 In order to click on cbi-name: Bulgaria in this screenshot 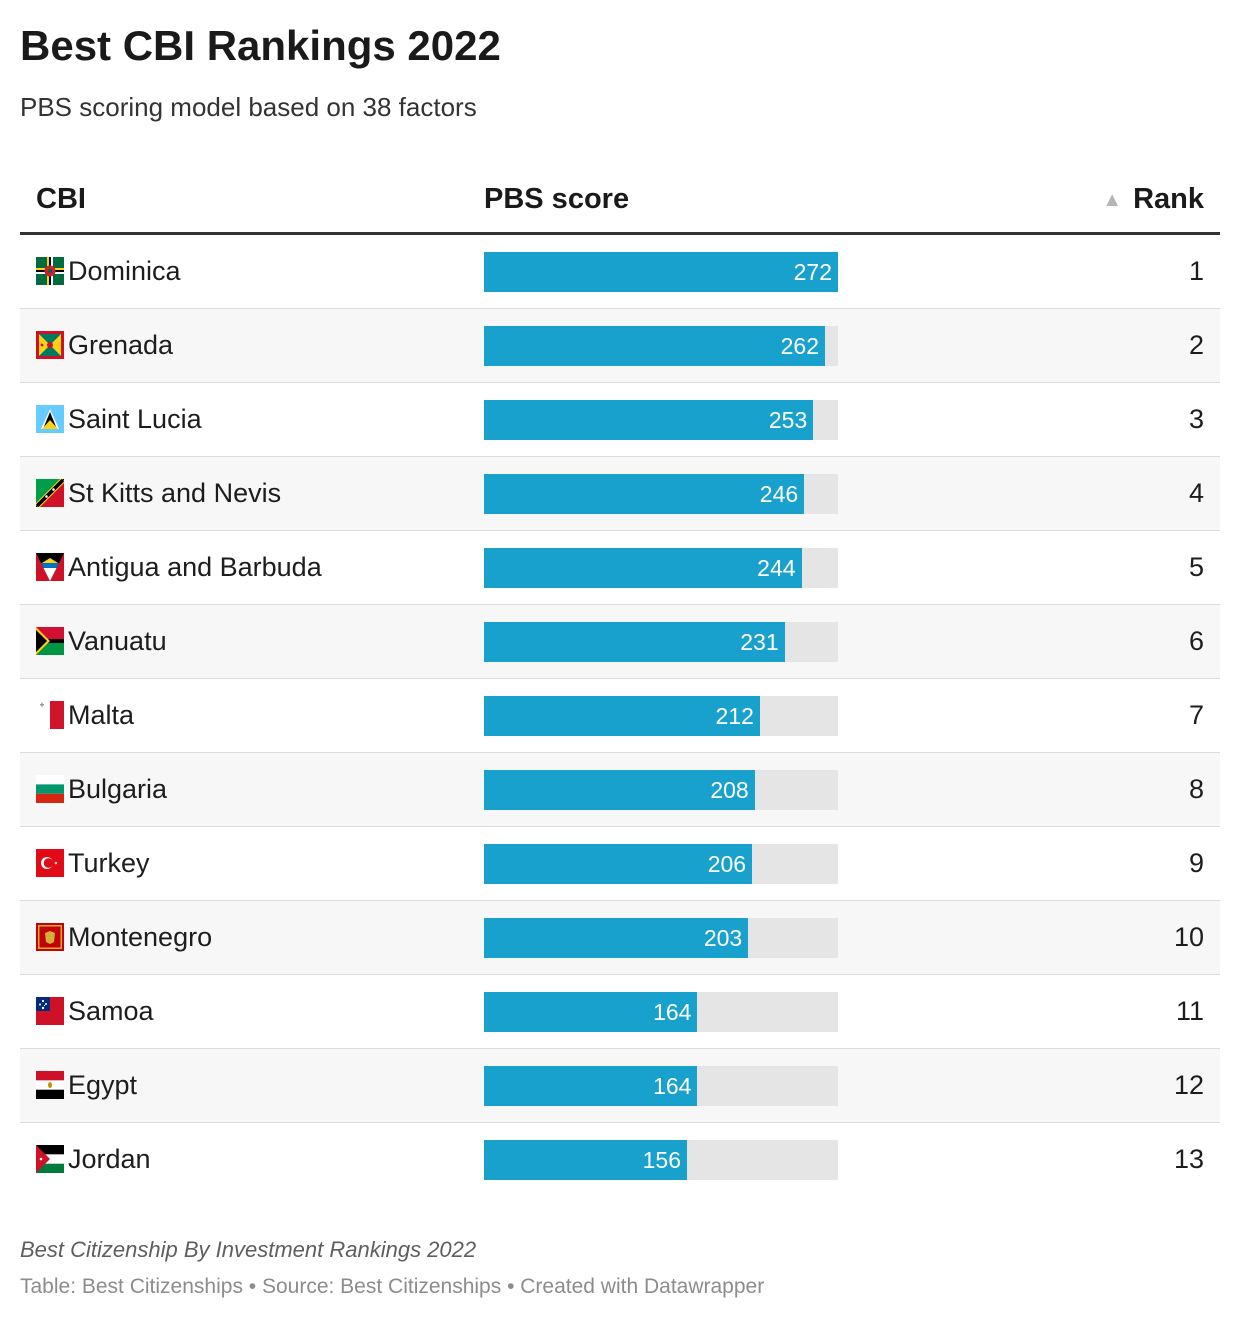, I will do `click(118, 789)`.